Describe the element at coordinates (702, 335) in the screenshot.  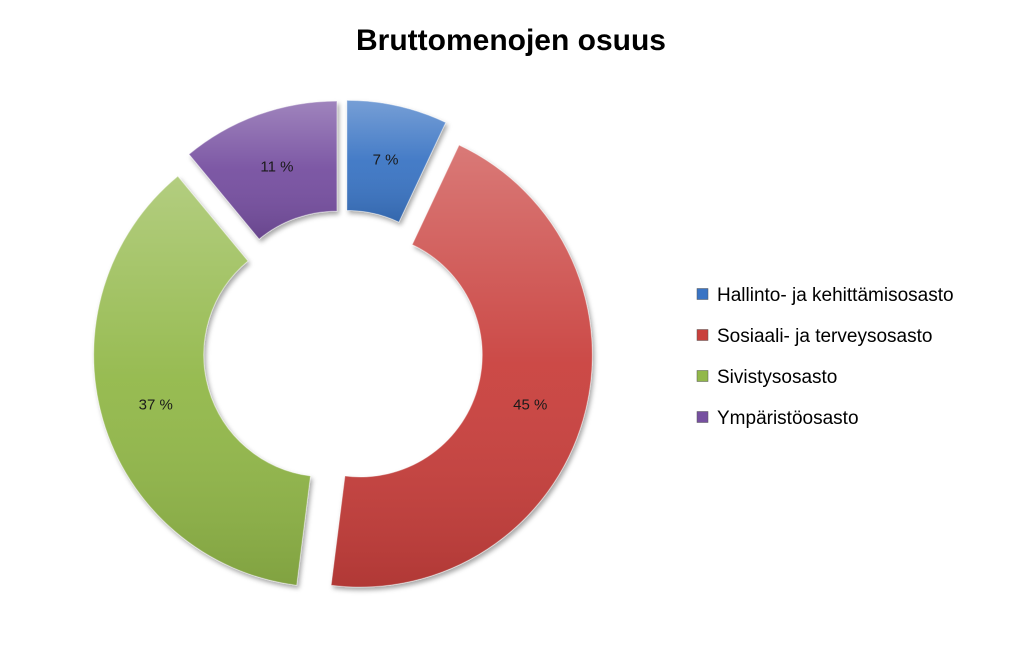
I see `legend-swatch-sosiaali-ja-terveysosasto` at that location.